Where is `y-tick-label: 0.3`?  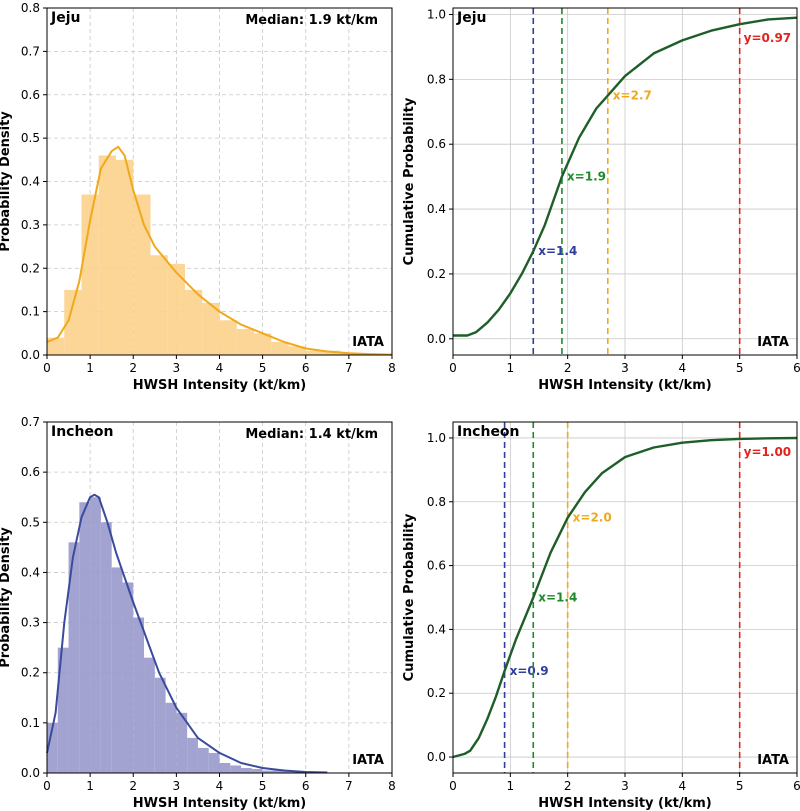 y-tick-label: 0.3 is located at coordinates (30, 225).